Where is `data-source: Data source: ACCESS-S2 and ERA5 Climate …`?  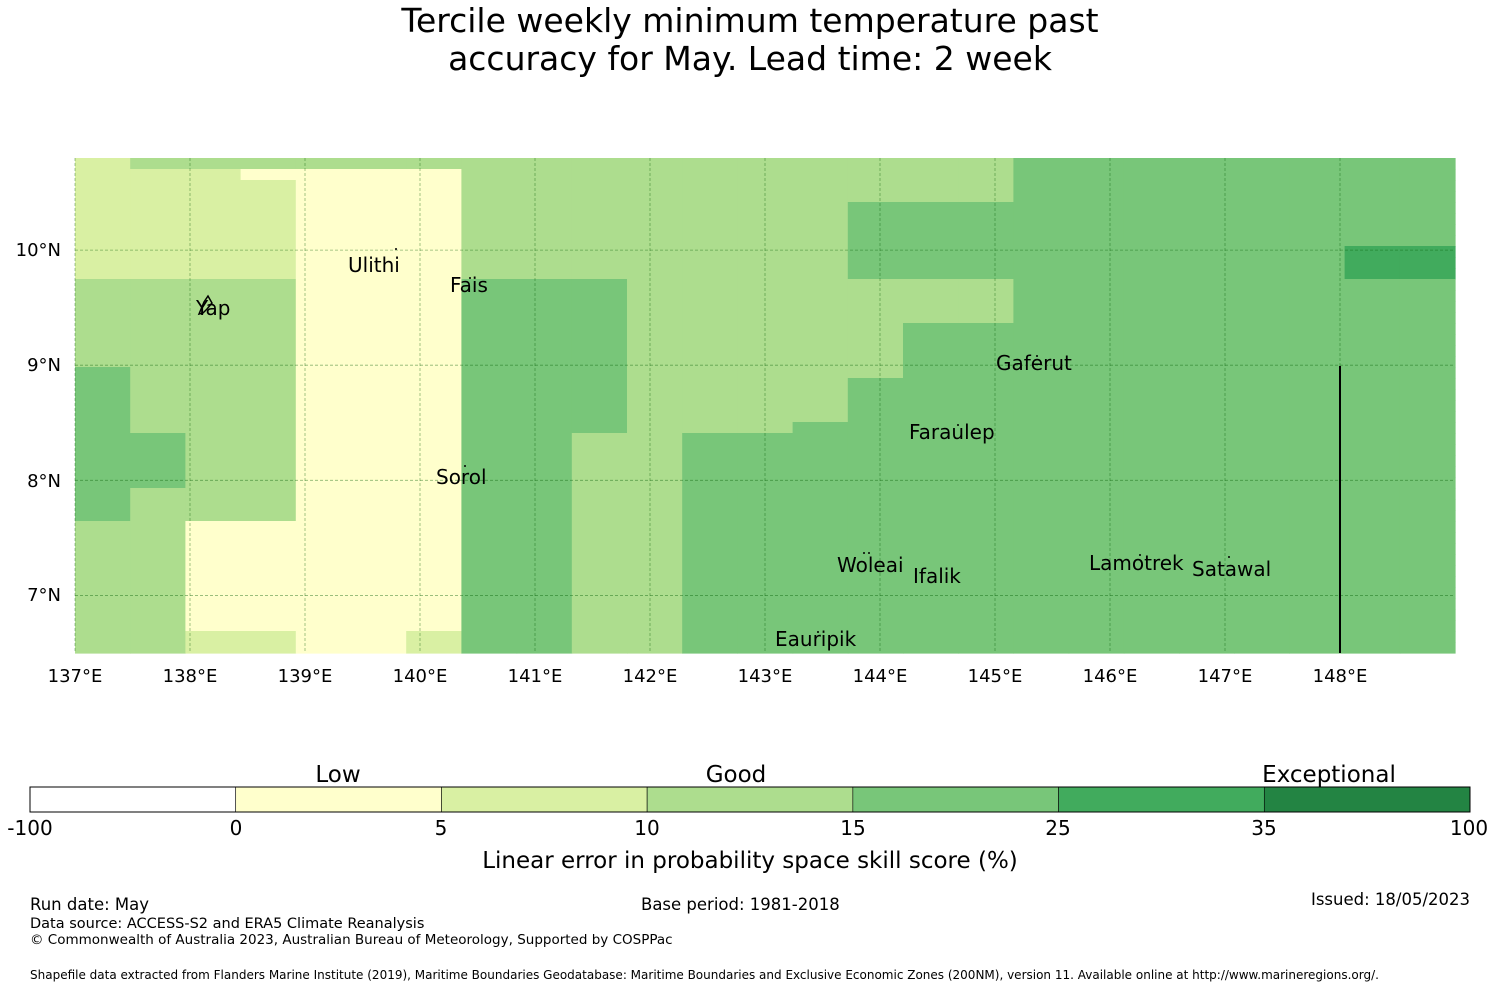 data-source: Data source: ACCESS-S2 and ERA5 Climate … is located at coordinates (227, 924).